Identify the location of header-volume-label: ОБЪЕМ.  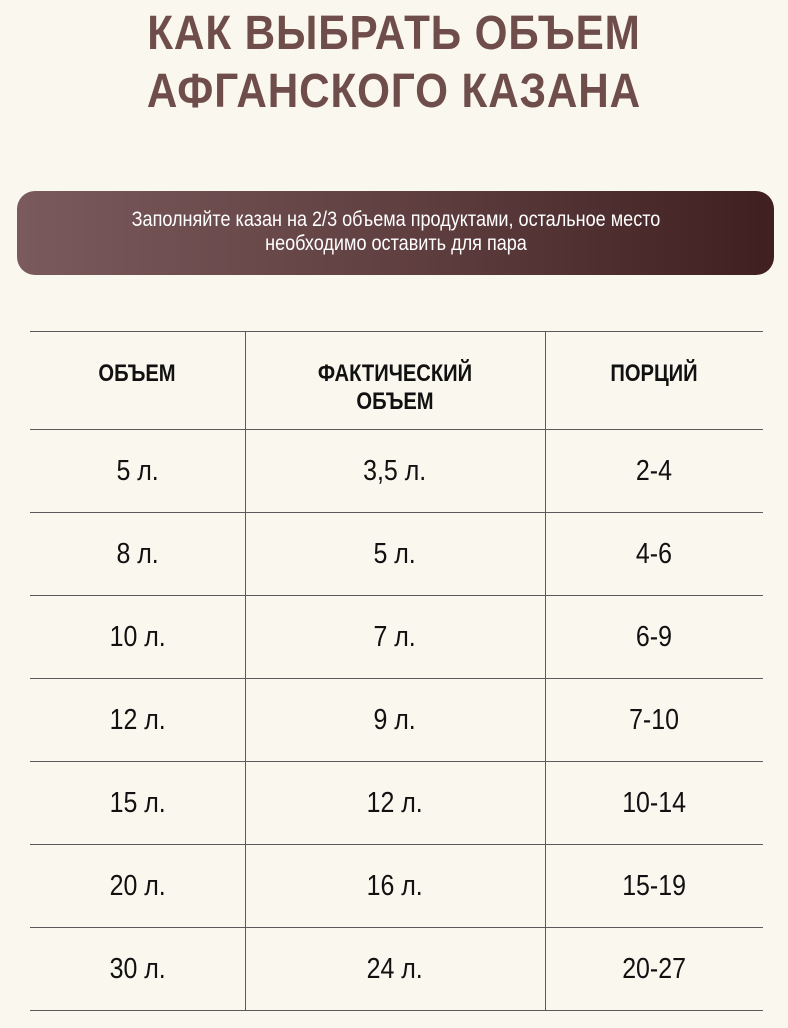
(137, 373).